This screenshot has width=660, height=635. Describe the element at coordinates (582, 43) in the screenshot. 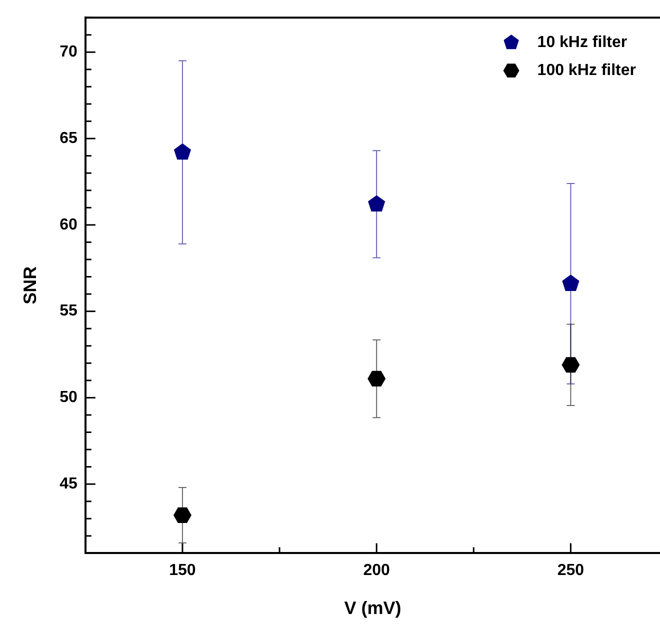

I see `legend-label: 10 kHz filter` at that location.